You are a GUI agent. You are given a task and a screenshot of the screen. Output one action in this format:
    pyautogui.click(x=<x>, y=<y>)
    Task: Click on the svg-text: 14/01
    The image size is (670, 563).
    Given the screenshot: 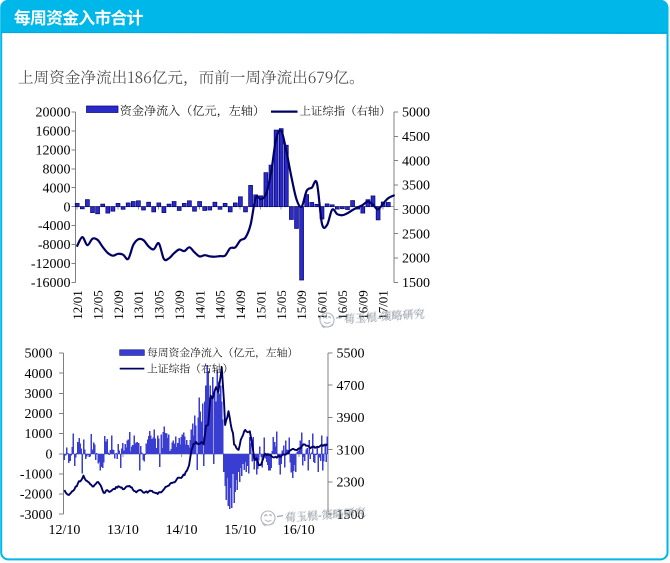 What is the action you would take?
    pyautogui.click(x=199, y=305)
    